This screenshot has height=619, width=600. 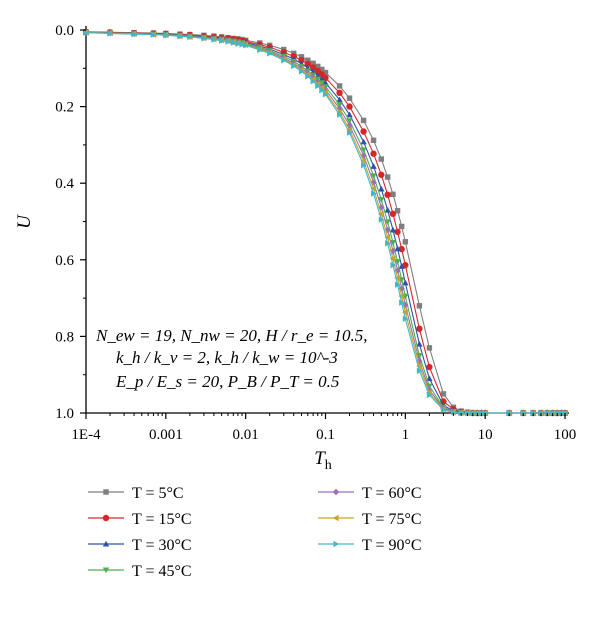 I want to click on legend-item-1: T = 5°C, so click(x=136, y=493).